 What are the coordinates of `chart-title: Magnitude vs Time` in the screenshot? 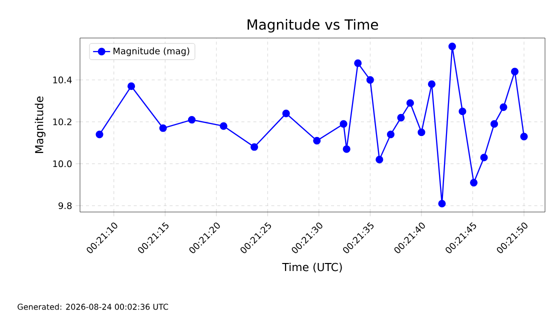 It's located at (313, 26).